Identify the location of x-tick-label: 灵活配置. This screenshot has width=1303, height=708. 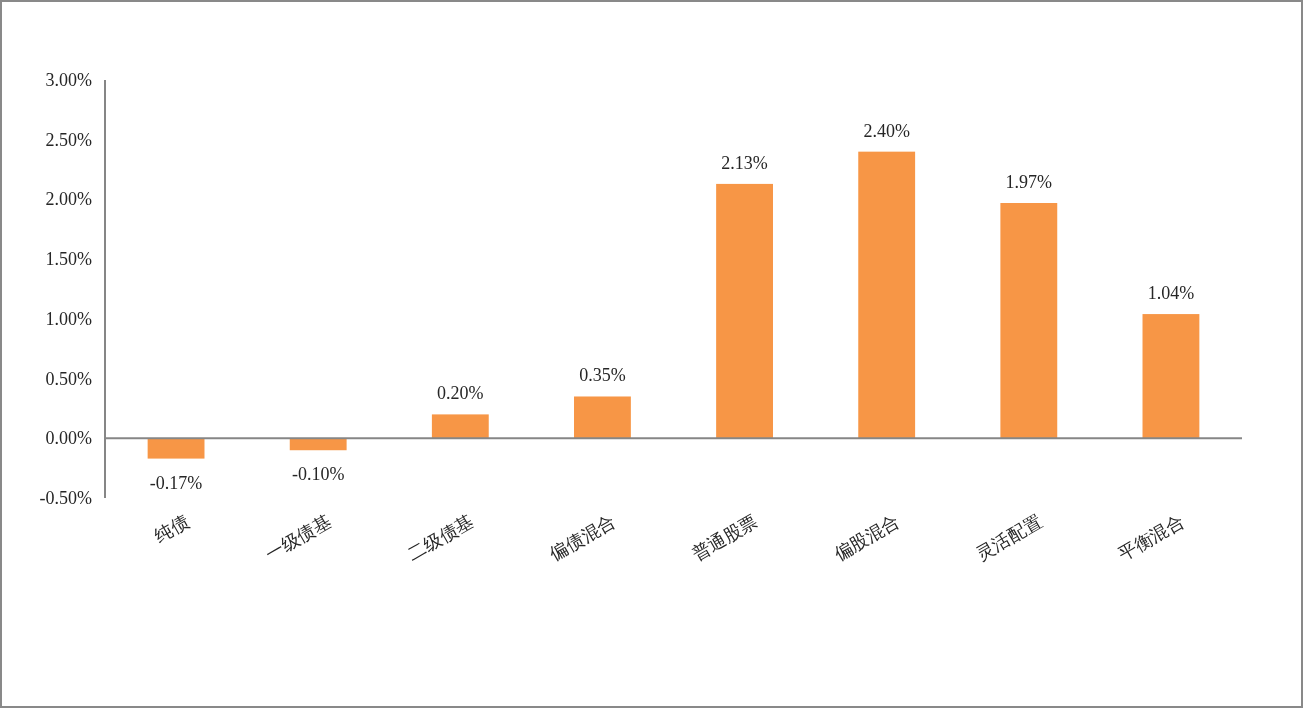
(1009, 538).